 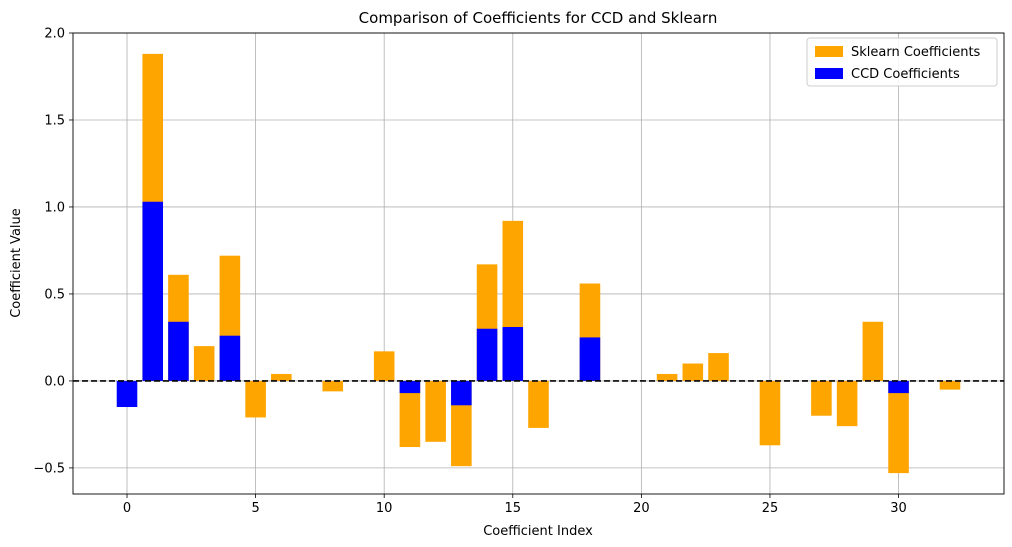 I want to click on y-tick-label: 1.5, so click(x=54, y=120).